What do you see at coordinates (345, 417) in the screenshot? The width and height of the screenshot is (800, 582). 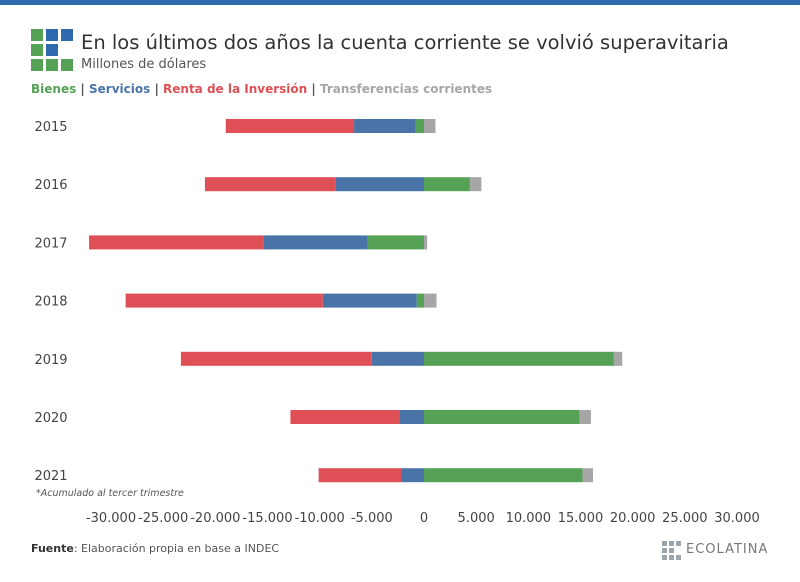 I see `bar-renta-de-la-inversion-2020` at bounding box center [345, 417].